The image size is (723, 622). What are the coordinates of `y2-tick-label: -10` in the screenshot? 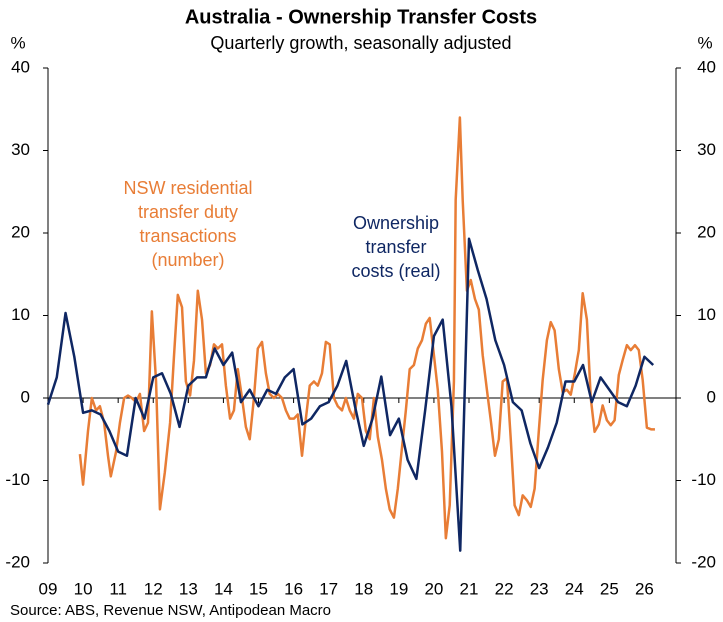 It's located at (703, 479).